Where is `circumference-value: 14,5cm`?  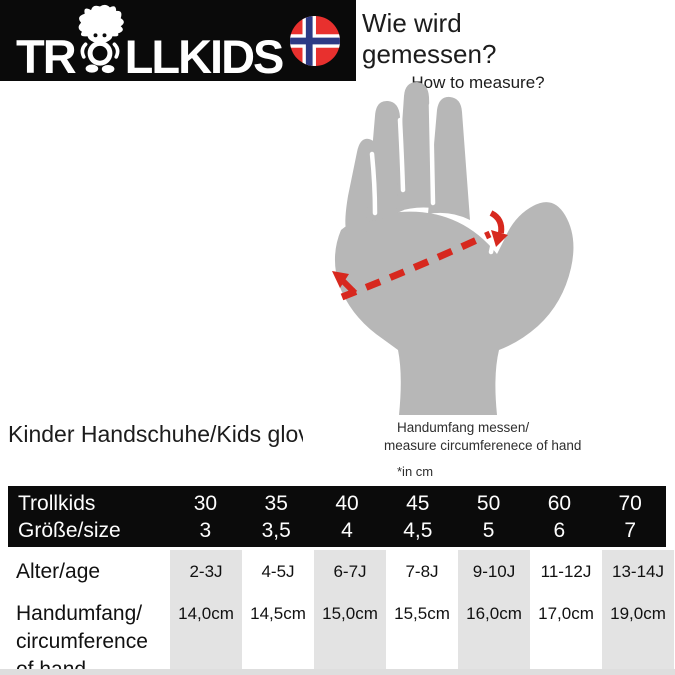
circumference-value: 14,5cm is located at coordinates (278, 613).